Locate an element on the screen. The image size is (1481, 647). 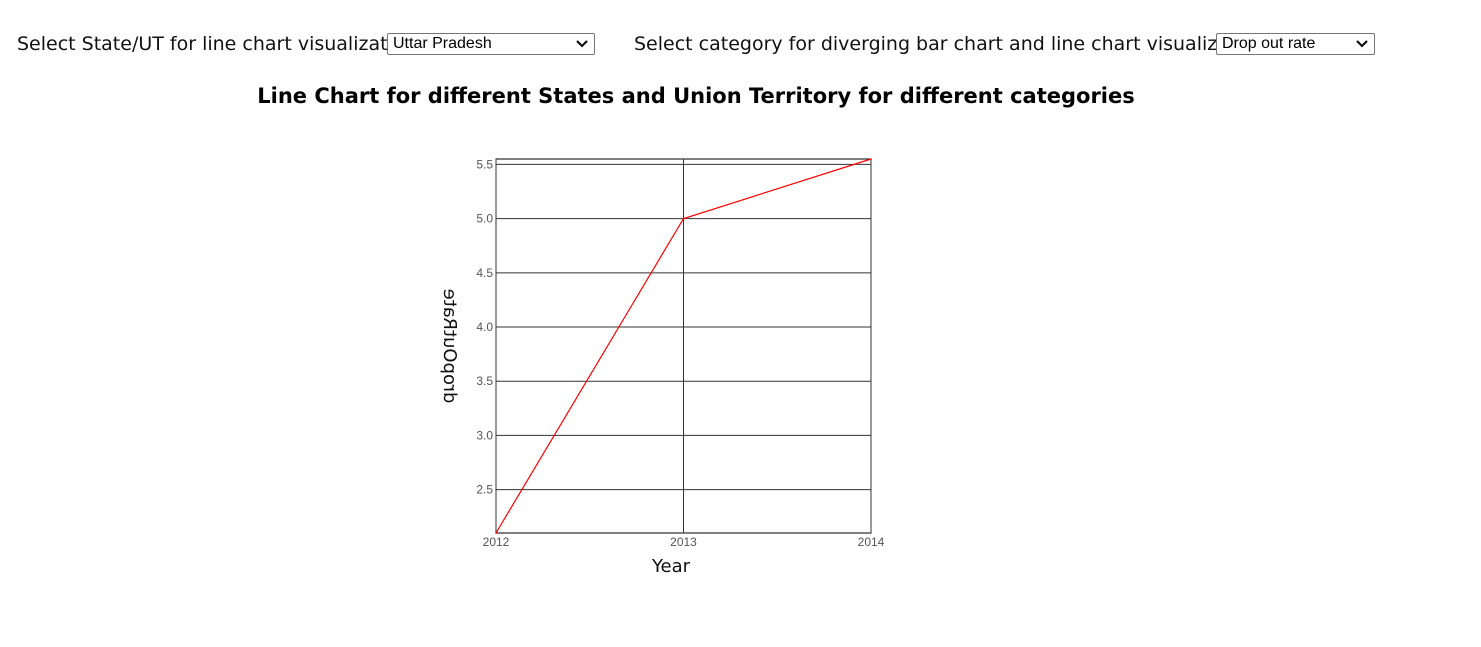
y-tick-label: 4.5 is located at coordinates (484, 273).